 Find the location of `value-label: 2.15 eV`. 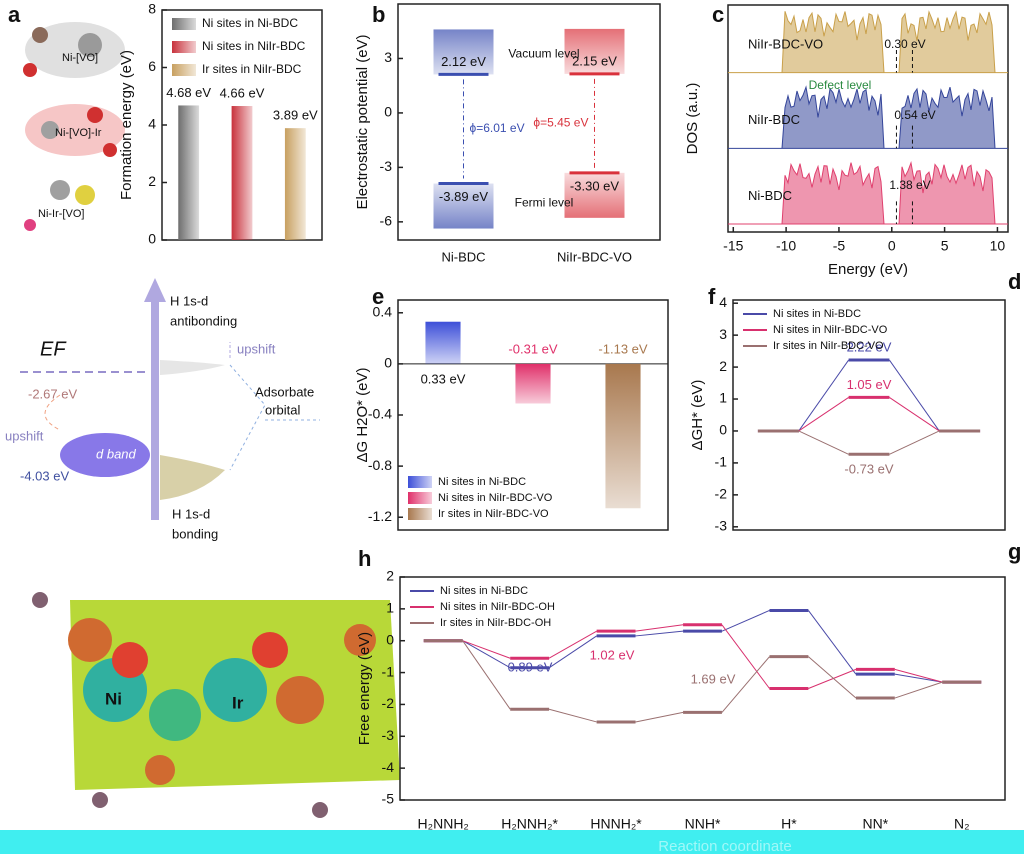

value-label: 2.15 eV is located at coordinates (594, 60).